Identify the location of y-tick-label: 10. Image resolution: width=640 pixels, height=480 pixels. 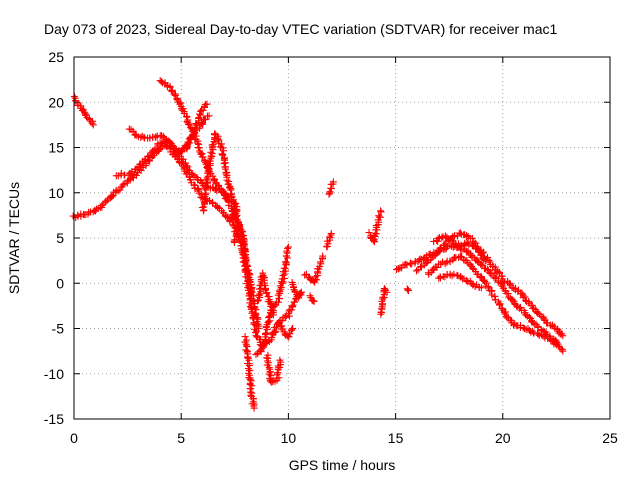
(56, 193).